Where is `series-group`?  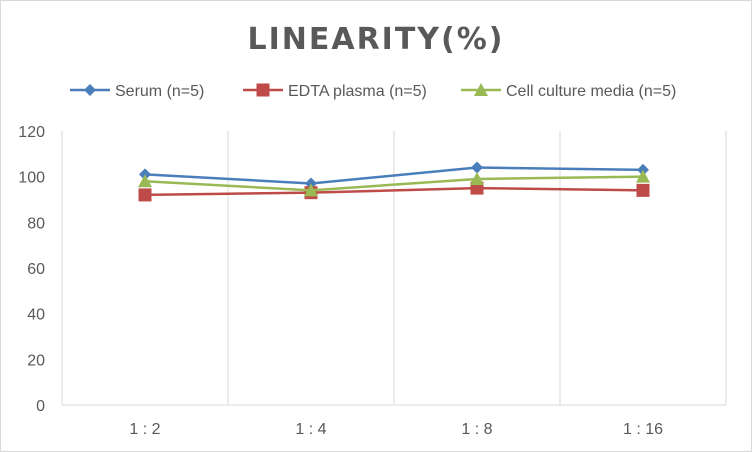
series-group is located at coordinates (394, 181).